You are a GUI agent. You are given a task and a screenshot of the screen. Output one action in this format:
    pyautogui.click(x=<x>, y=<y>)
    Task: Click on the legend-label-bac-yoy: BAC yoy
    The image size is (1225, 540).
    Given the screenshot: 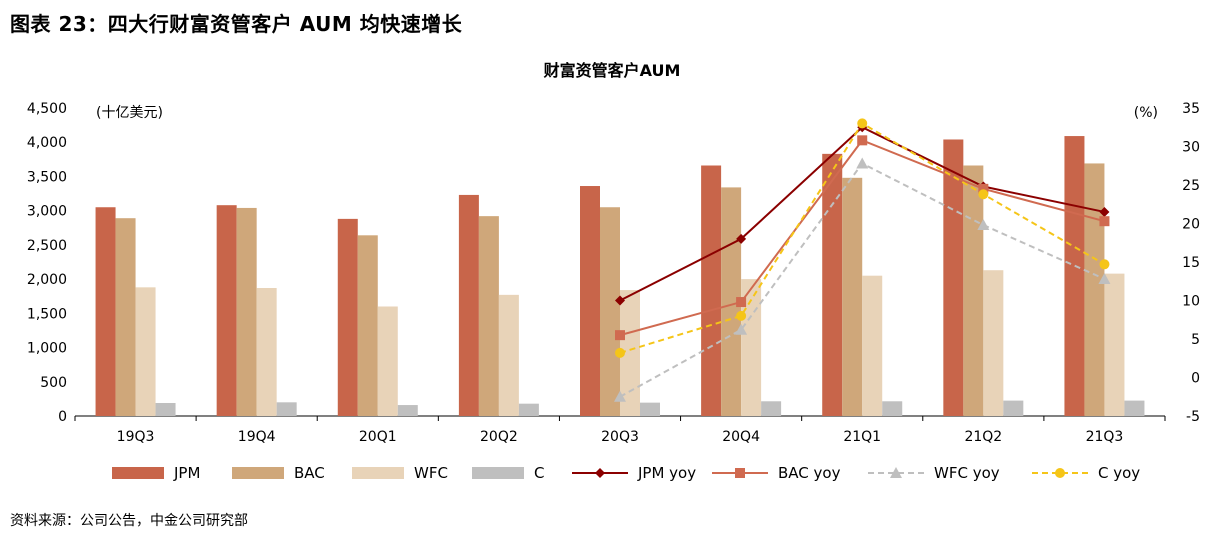 What is the action you would take?
    pyautogui.click(x=809, y=473)
    